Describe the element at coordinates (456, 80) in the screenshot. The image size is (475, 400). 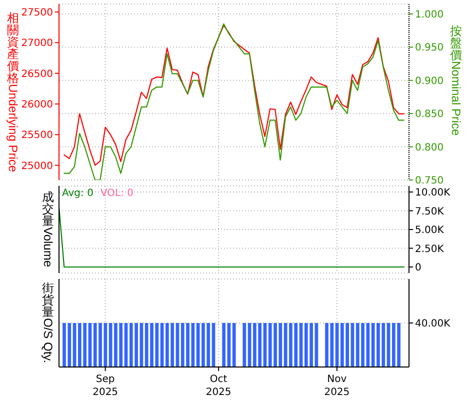
I see `y2-axis-title: 按盤價Nominal Price` at that location.